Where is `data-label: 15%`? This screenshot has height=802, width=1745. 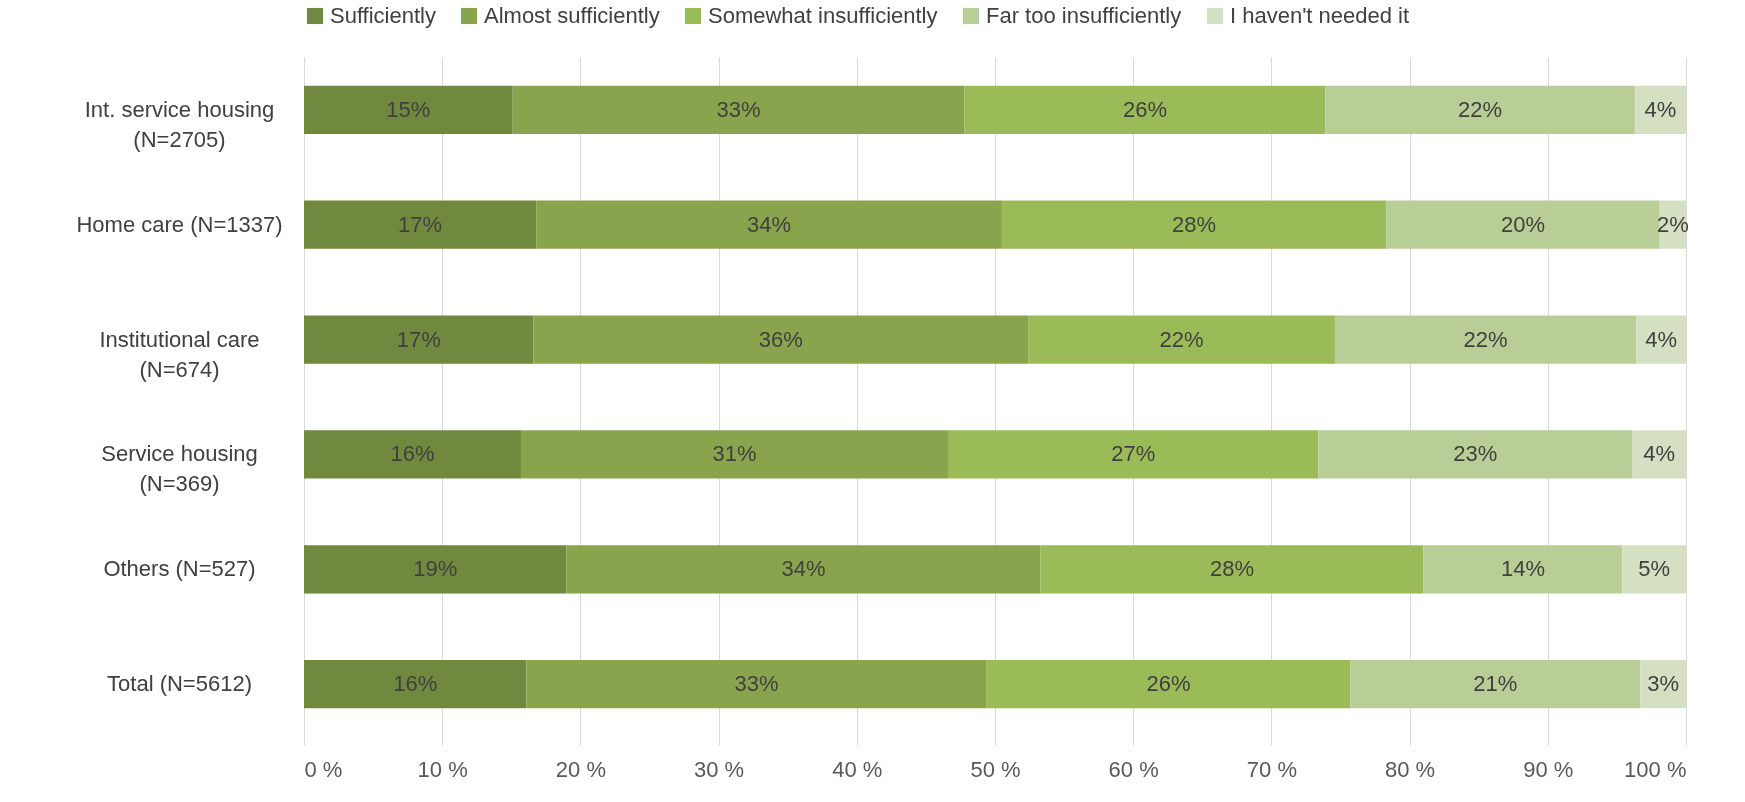 data-label: 15% is located at coordinates (408, 109).